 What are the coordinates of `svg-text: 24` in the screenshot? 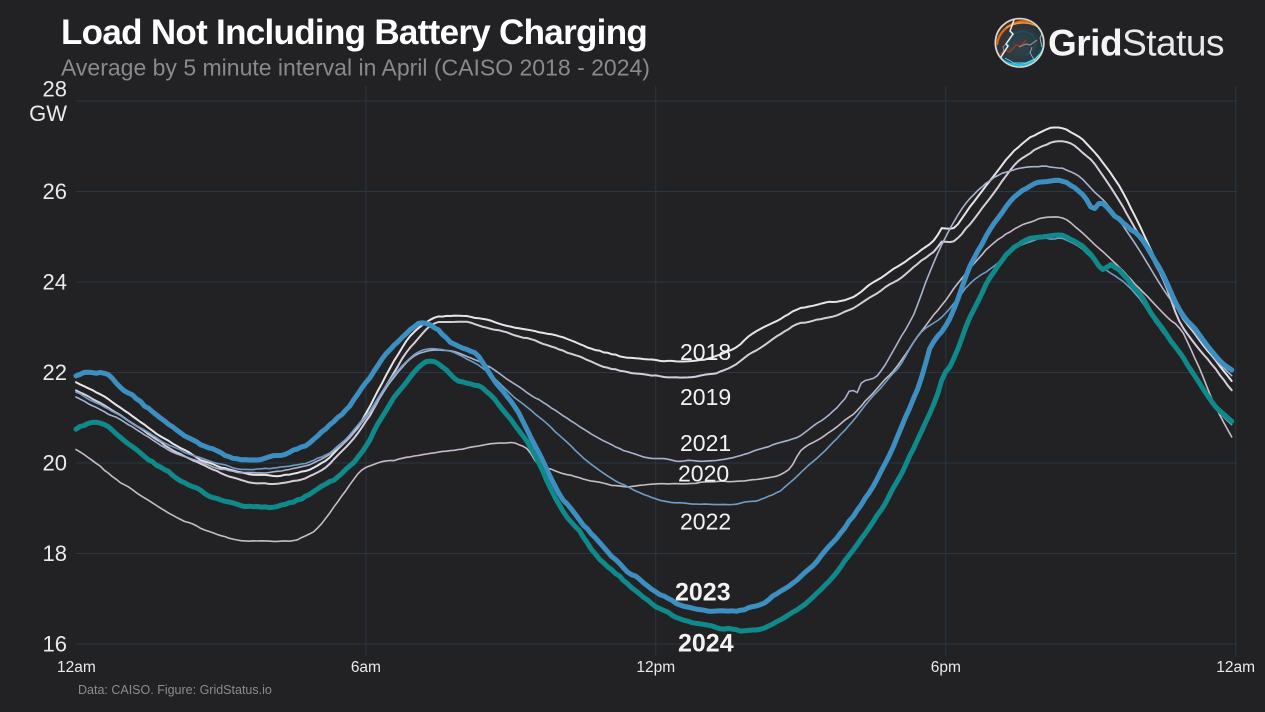 It's located at (55, 282).